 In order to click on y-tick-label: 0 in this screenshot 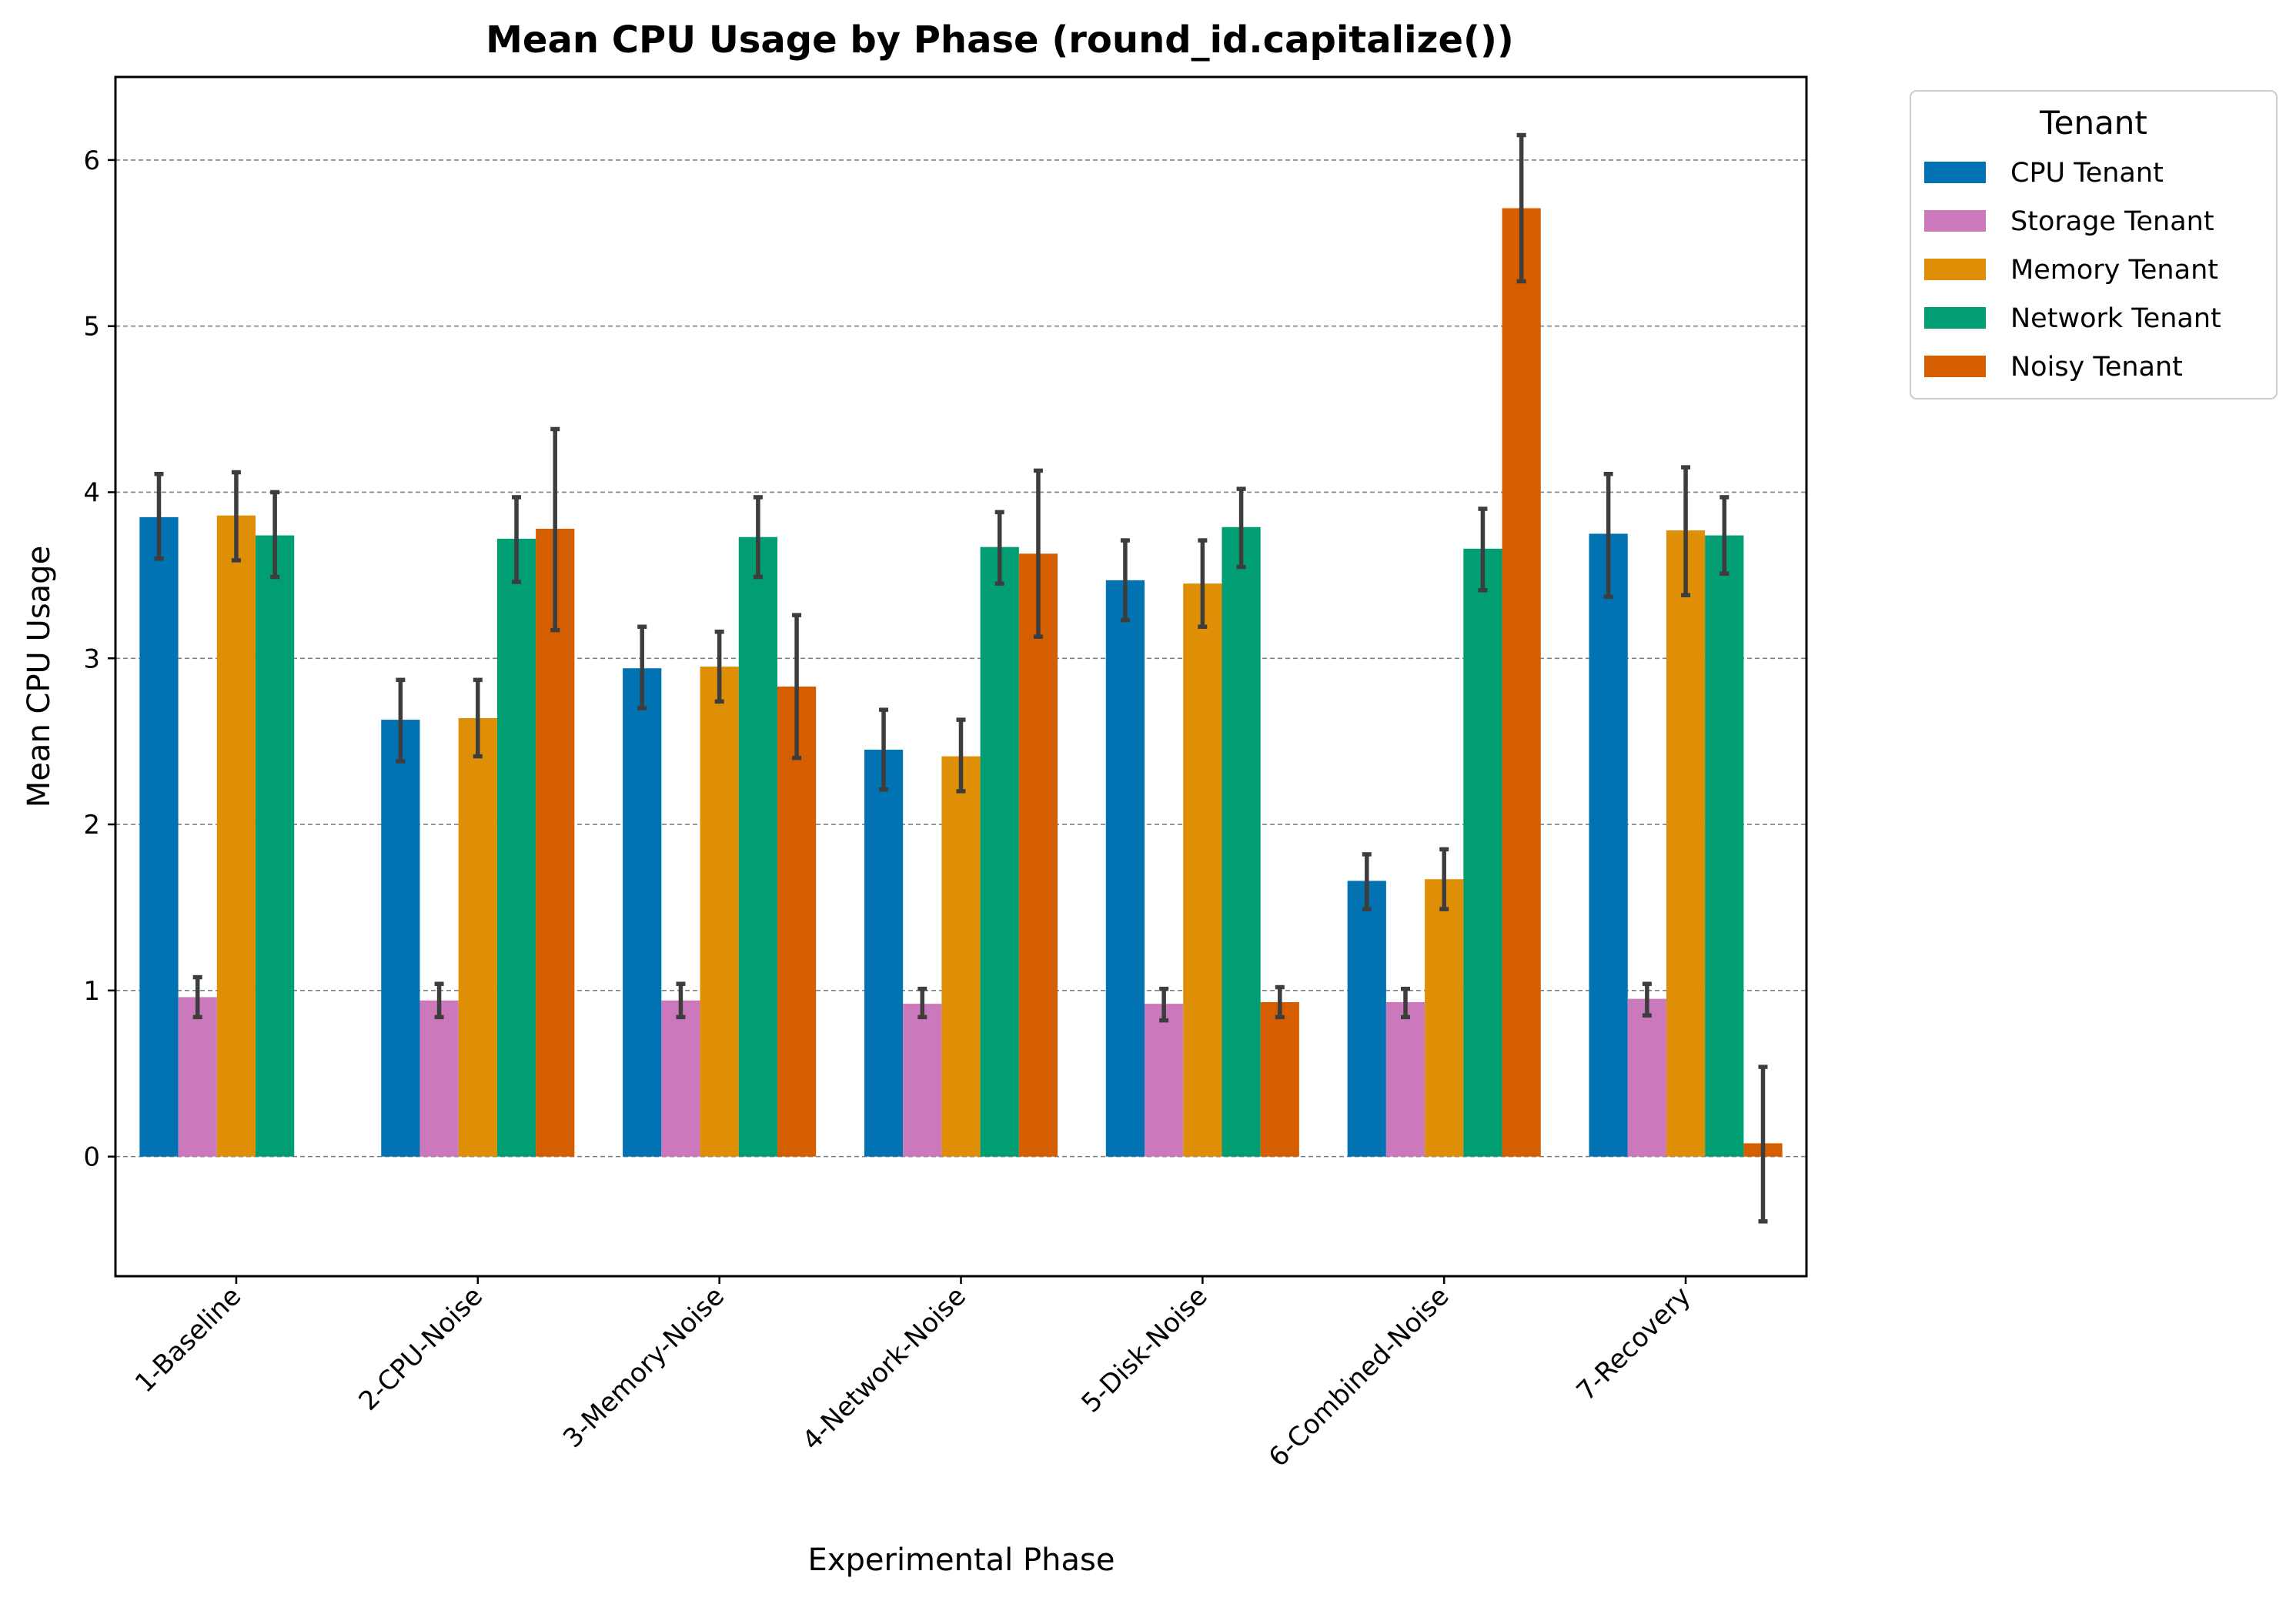, I will do `click(91, 1157)`.